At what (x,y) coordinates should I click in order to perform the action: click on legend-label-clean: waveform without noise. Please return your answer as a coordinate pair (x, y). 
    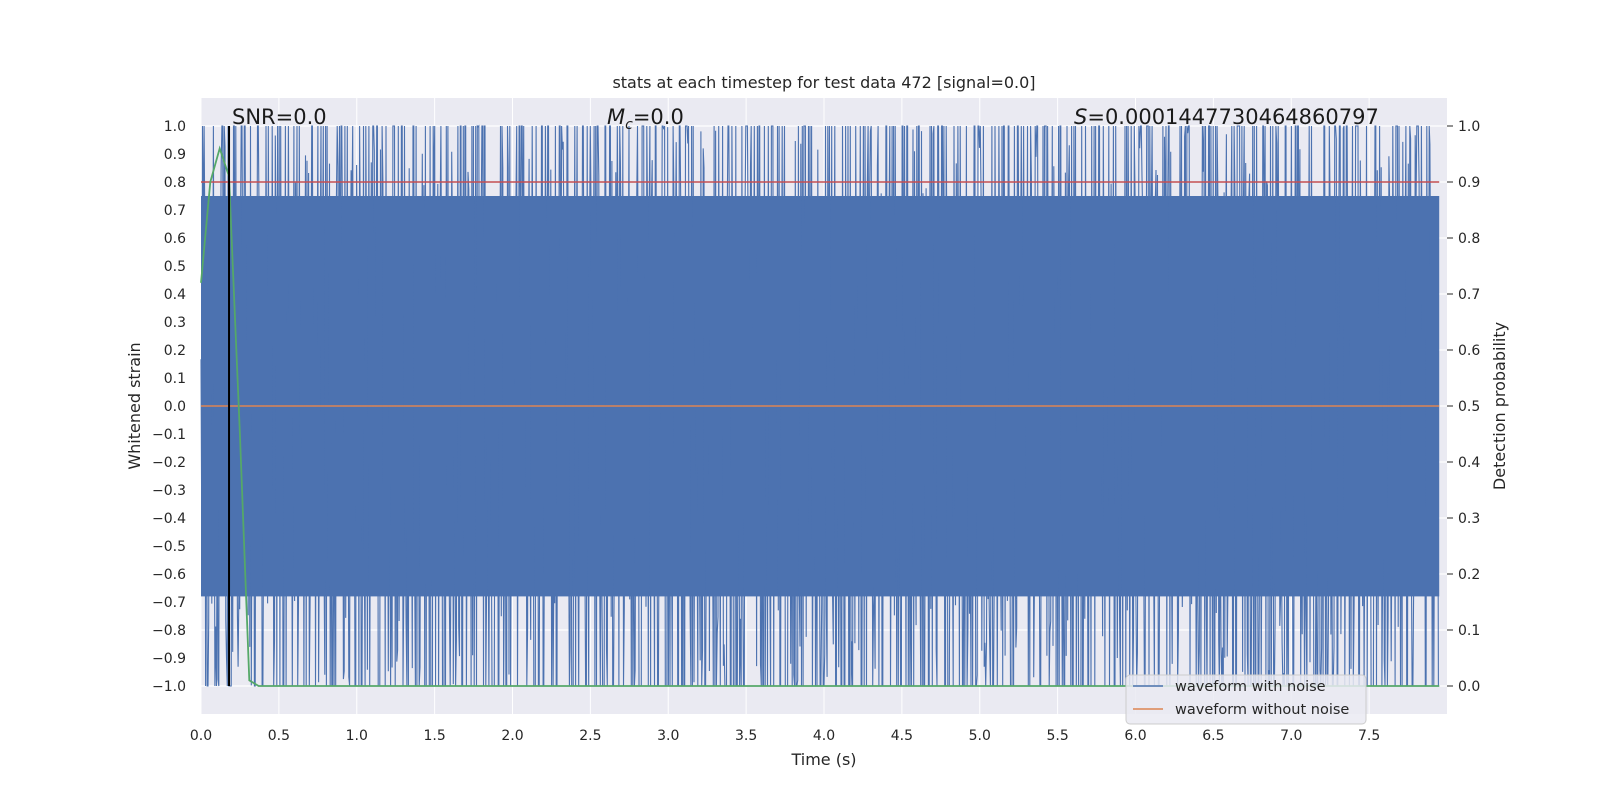
    Looking at the image, I should click on (1262, 710).